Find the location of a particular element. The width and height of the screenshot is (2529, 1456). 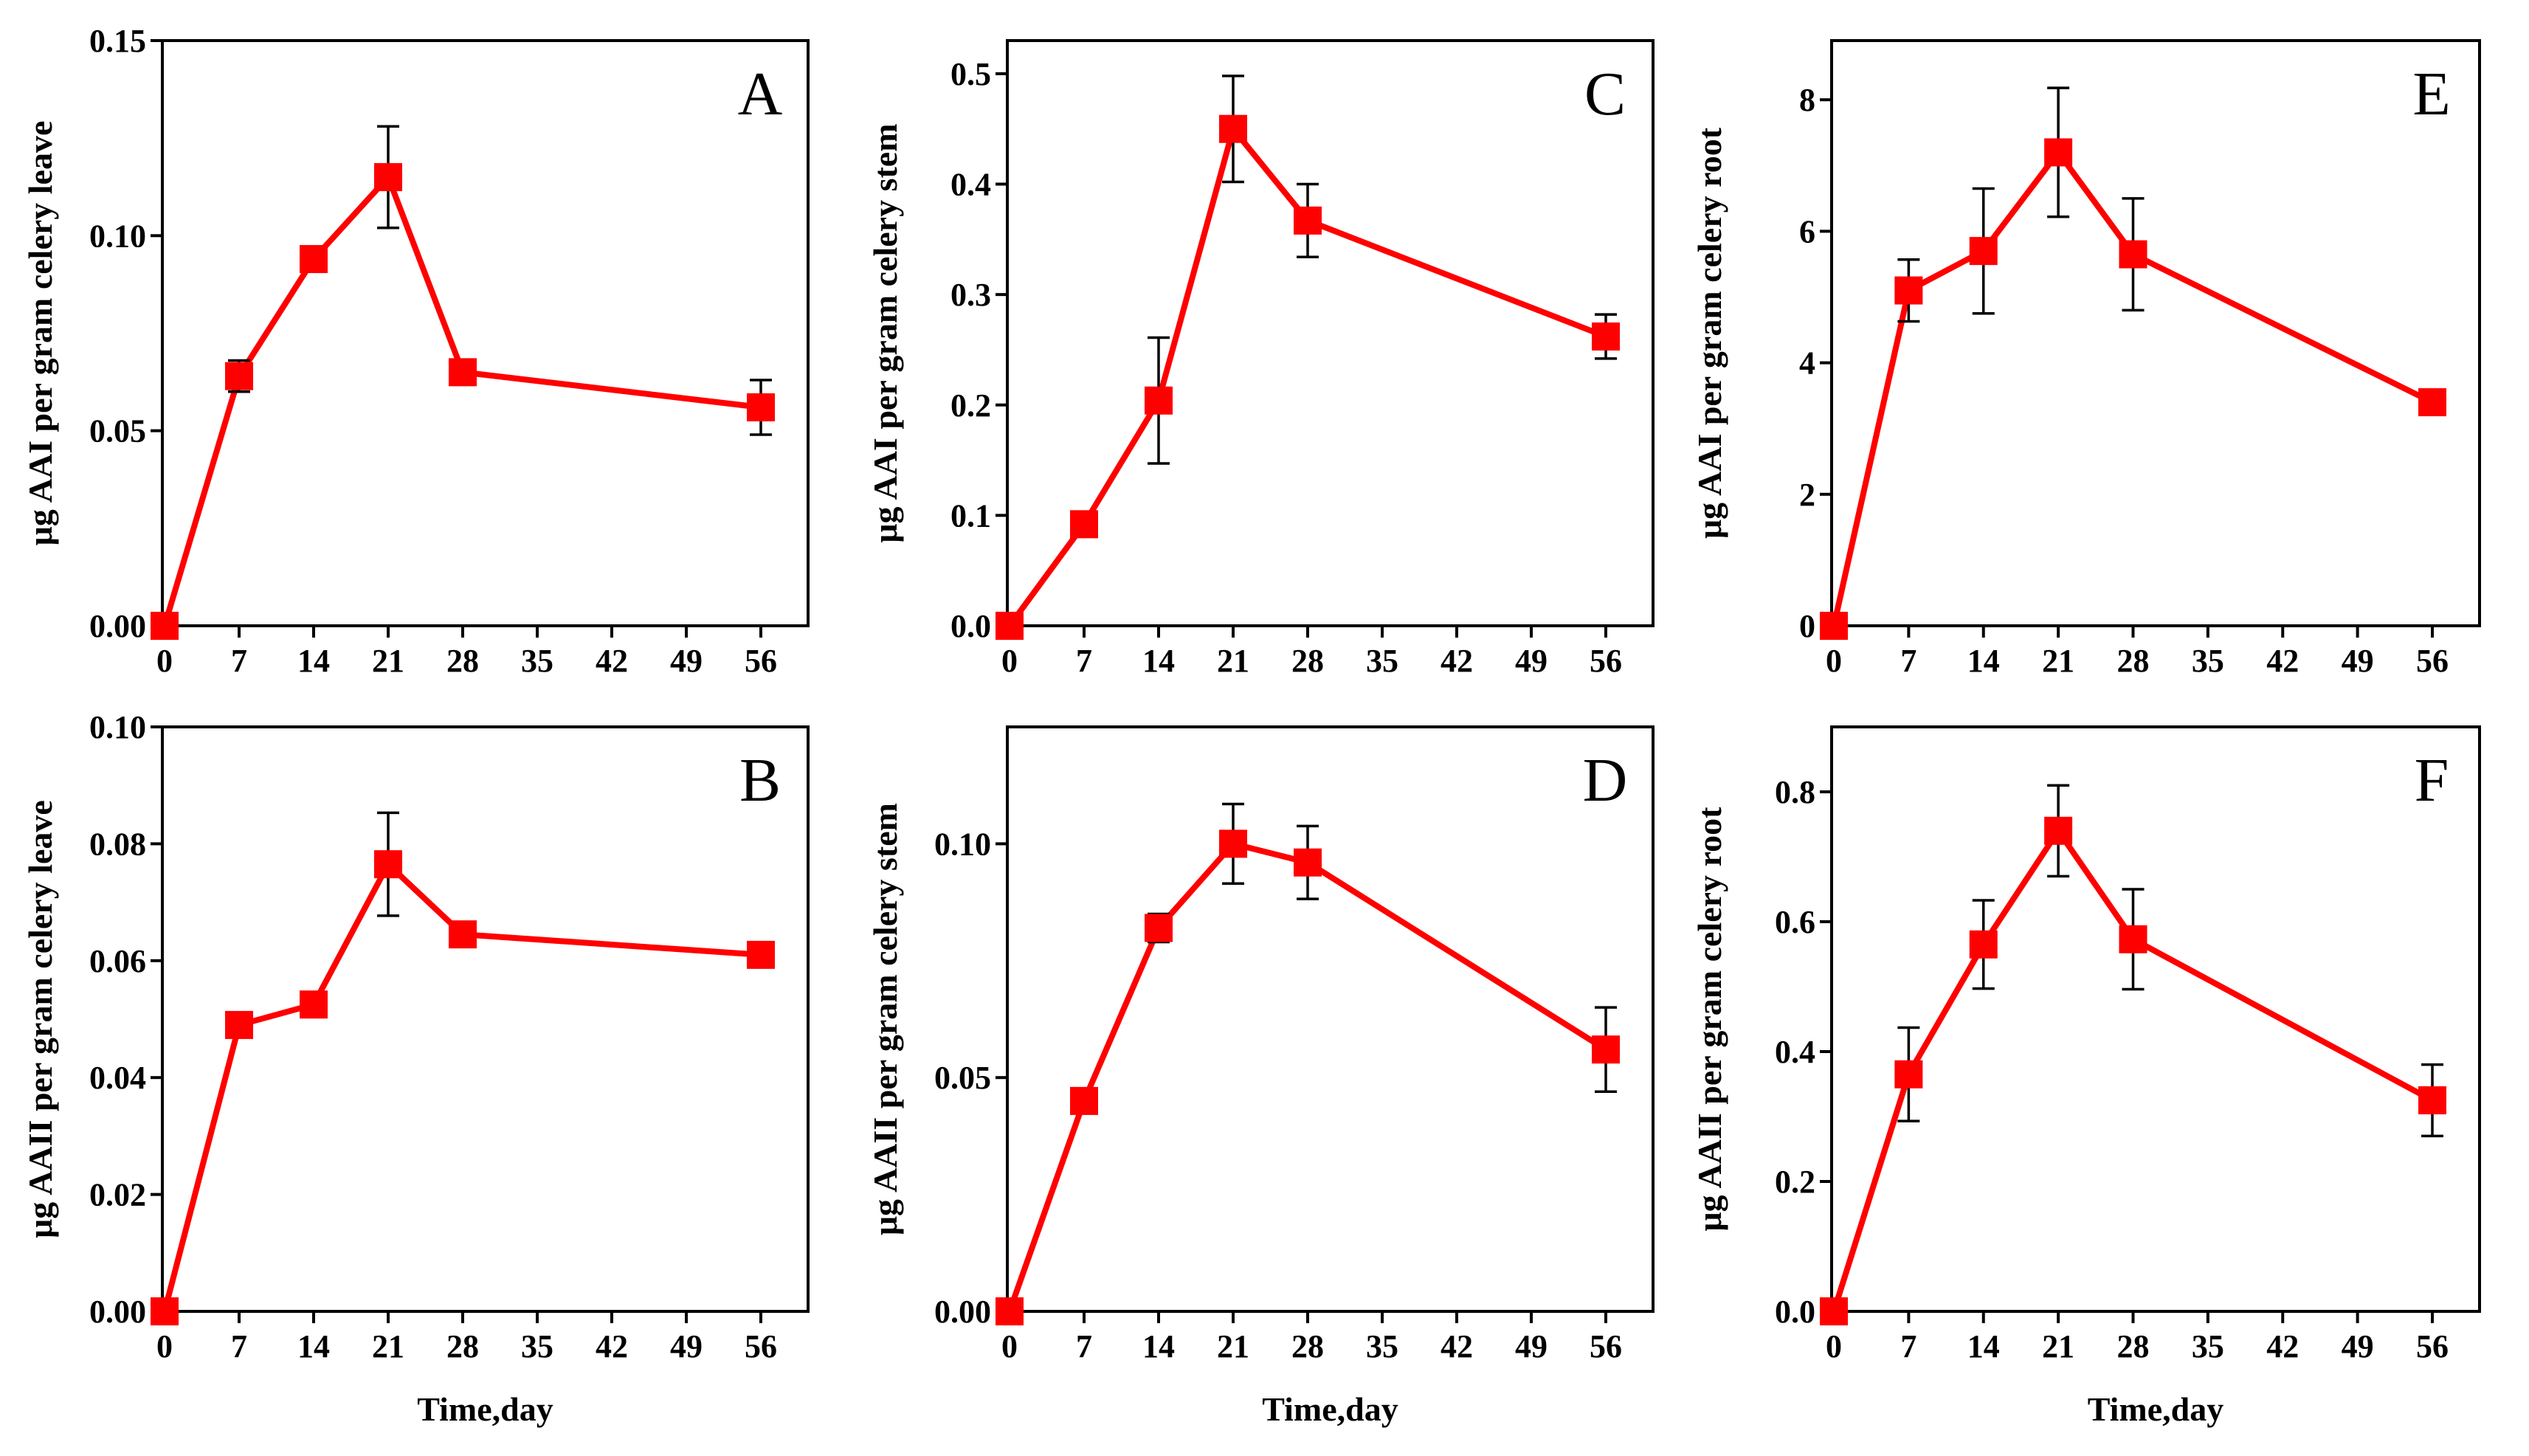

y-axis-title: μg AAII per gram celery stem is located at coordinates (885, 1019).